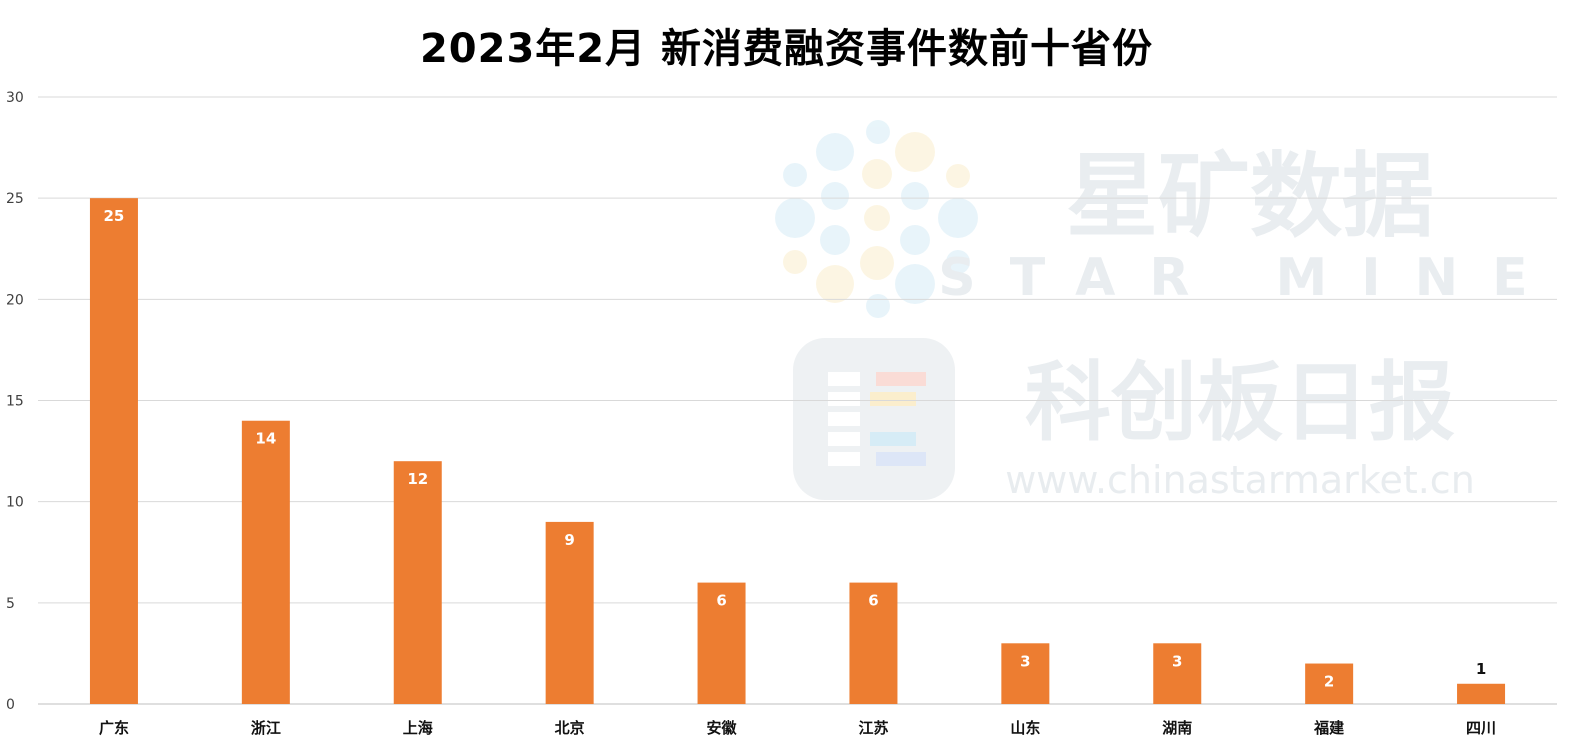 The image size is (1573, 747). I want to click on y-axis: 0 5 10 15 20 25 30, so click(15, 401).